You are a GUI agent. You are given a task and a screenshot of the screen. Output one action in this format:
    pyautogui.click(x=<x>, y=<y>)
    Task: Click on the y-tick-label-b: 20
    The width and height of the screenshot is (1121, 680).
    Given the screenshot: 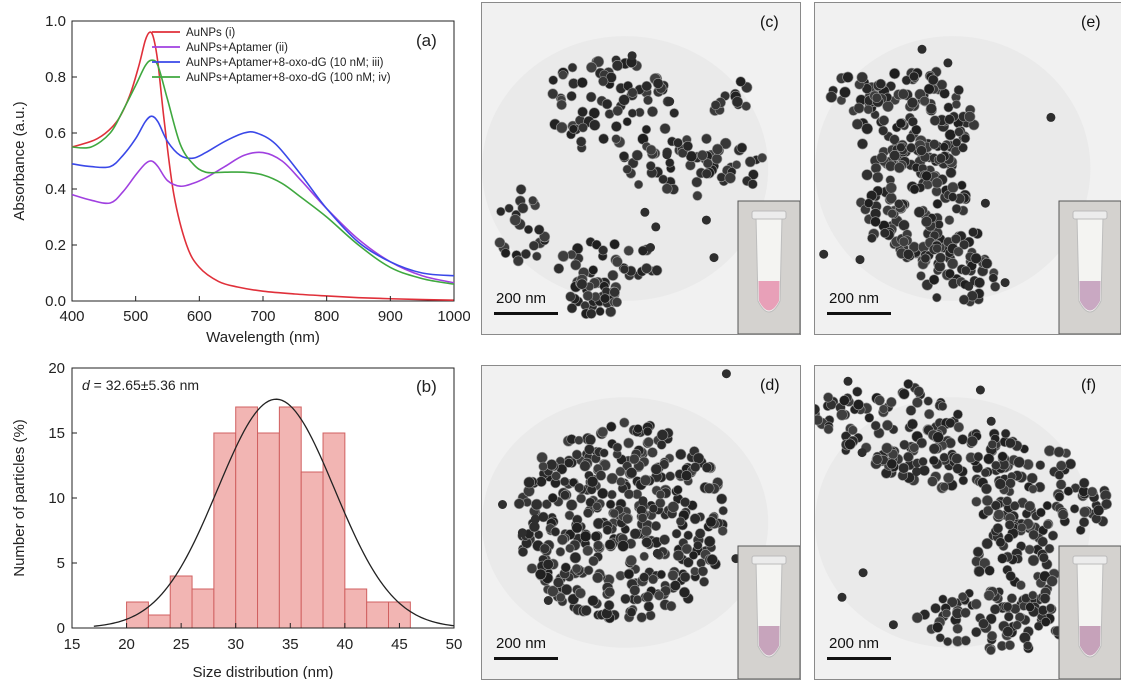 What is the action you would take?
    pyautogui.click(x=56, y=368)
    